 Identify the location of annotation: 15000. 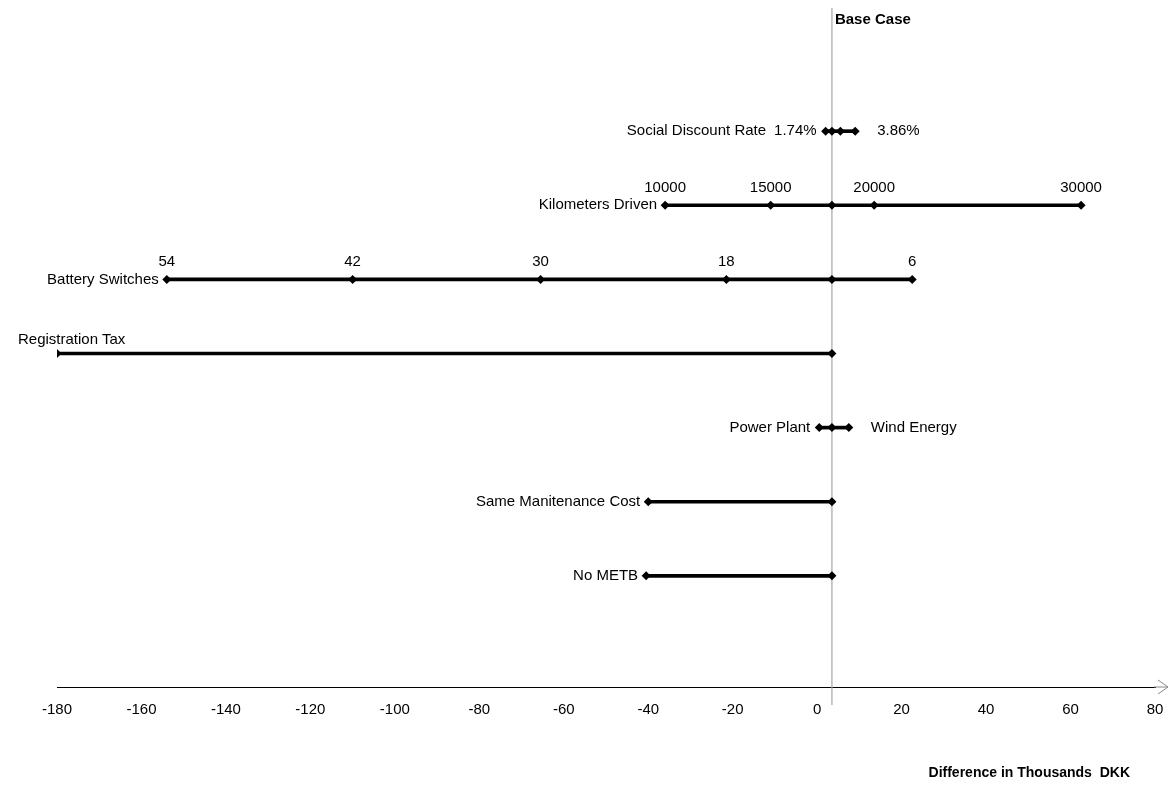
(770, 186).